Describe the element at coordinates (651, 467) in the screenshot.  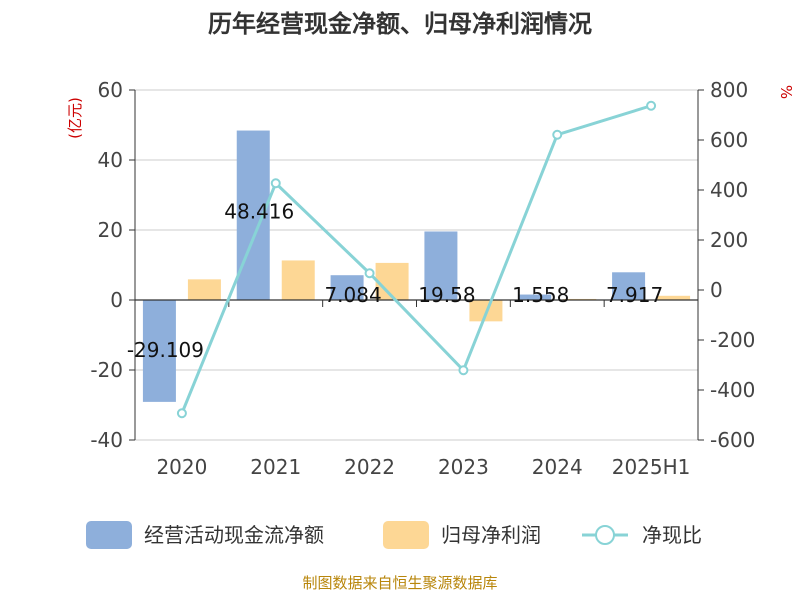
I see `x-axis-tick-label: 2025H1` at that location.